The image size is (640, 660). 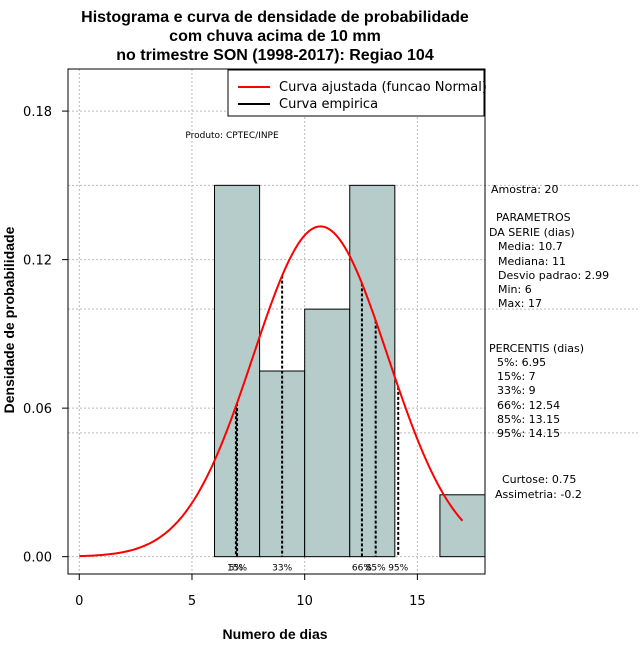 I want to click on legend-label-empirica: Curva empirica, so click(x=328, y=104).